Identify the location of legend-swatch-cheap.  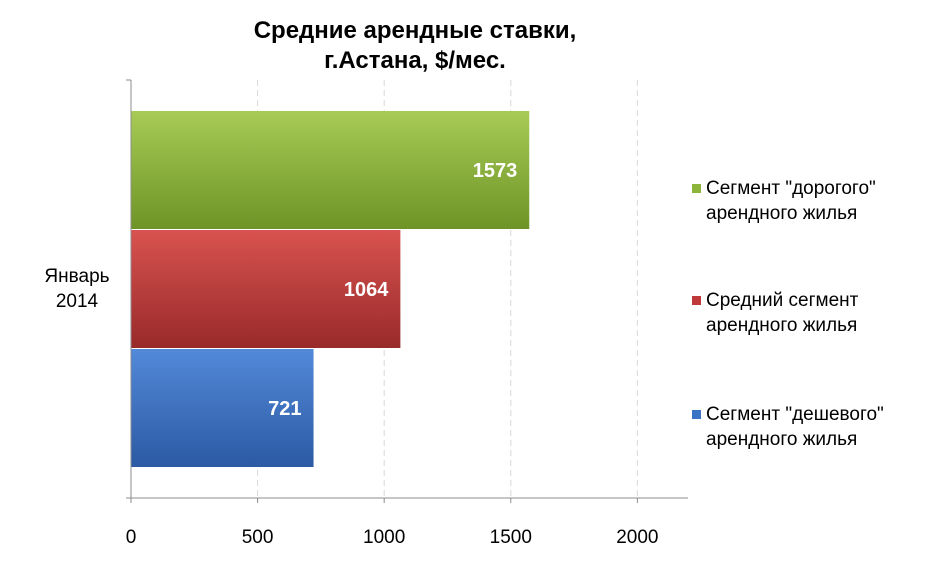
(696, 414).